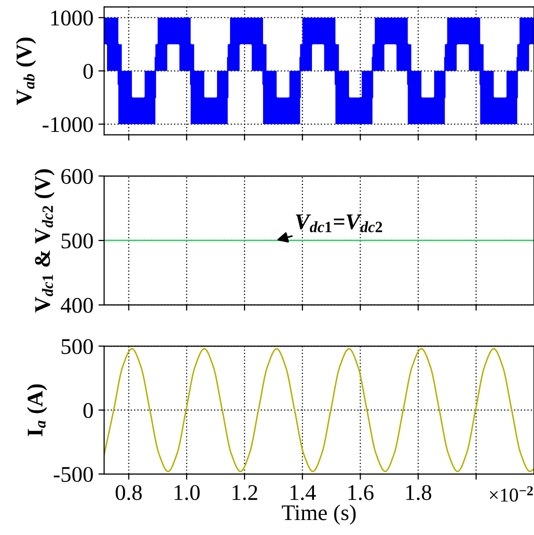 Image resolution: width=534 pixels, height=535 pixels. I want to click on x-tick-label: 1.8, so click(419, 492).